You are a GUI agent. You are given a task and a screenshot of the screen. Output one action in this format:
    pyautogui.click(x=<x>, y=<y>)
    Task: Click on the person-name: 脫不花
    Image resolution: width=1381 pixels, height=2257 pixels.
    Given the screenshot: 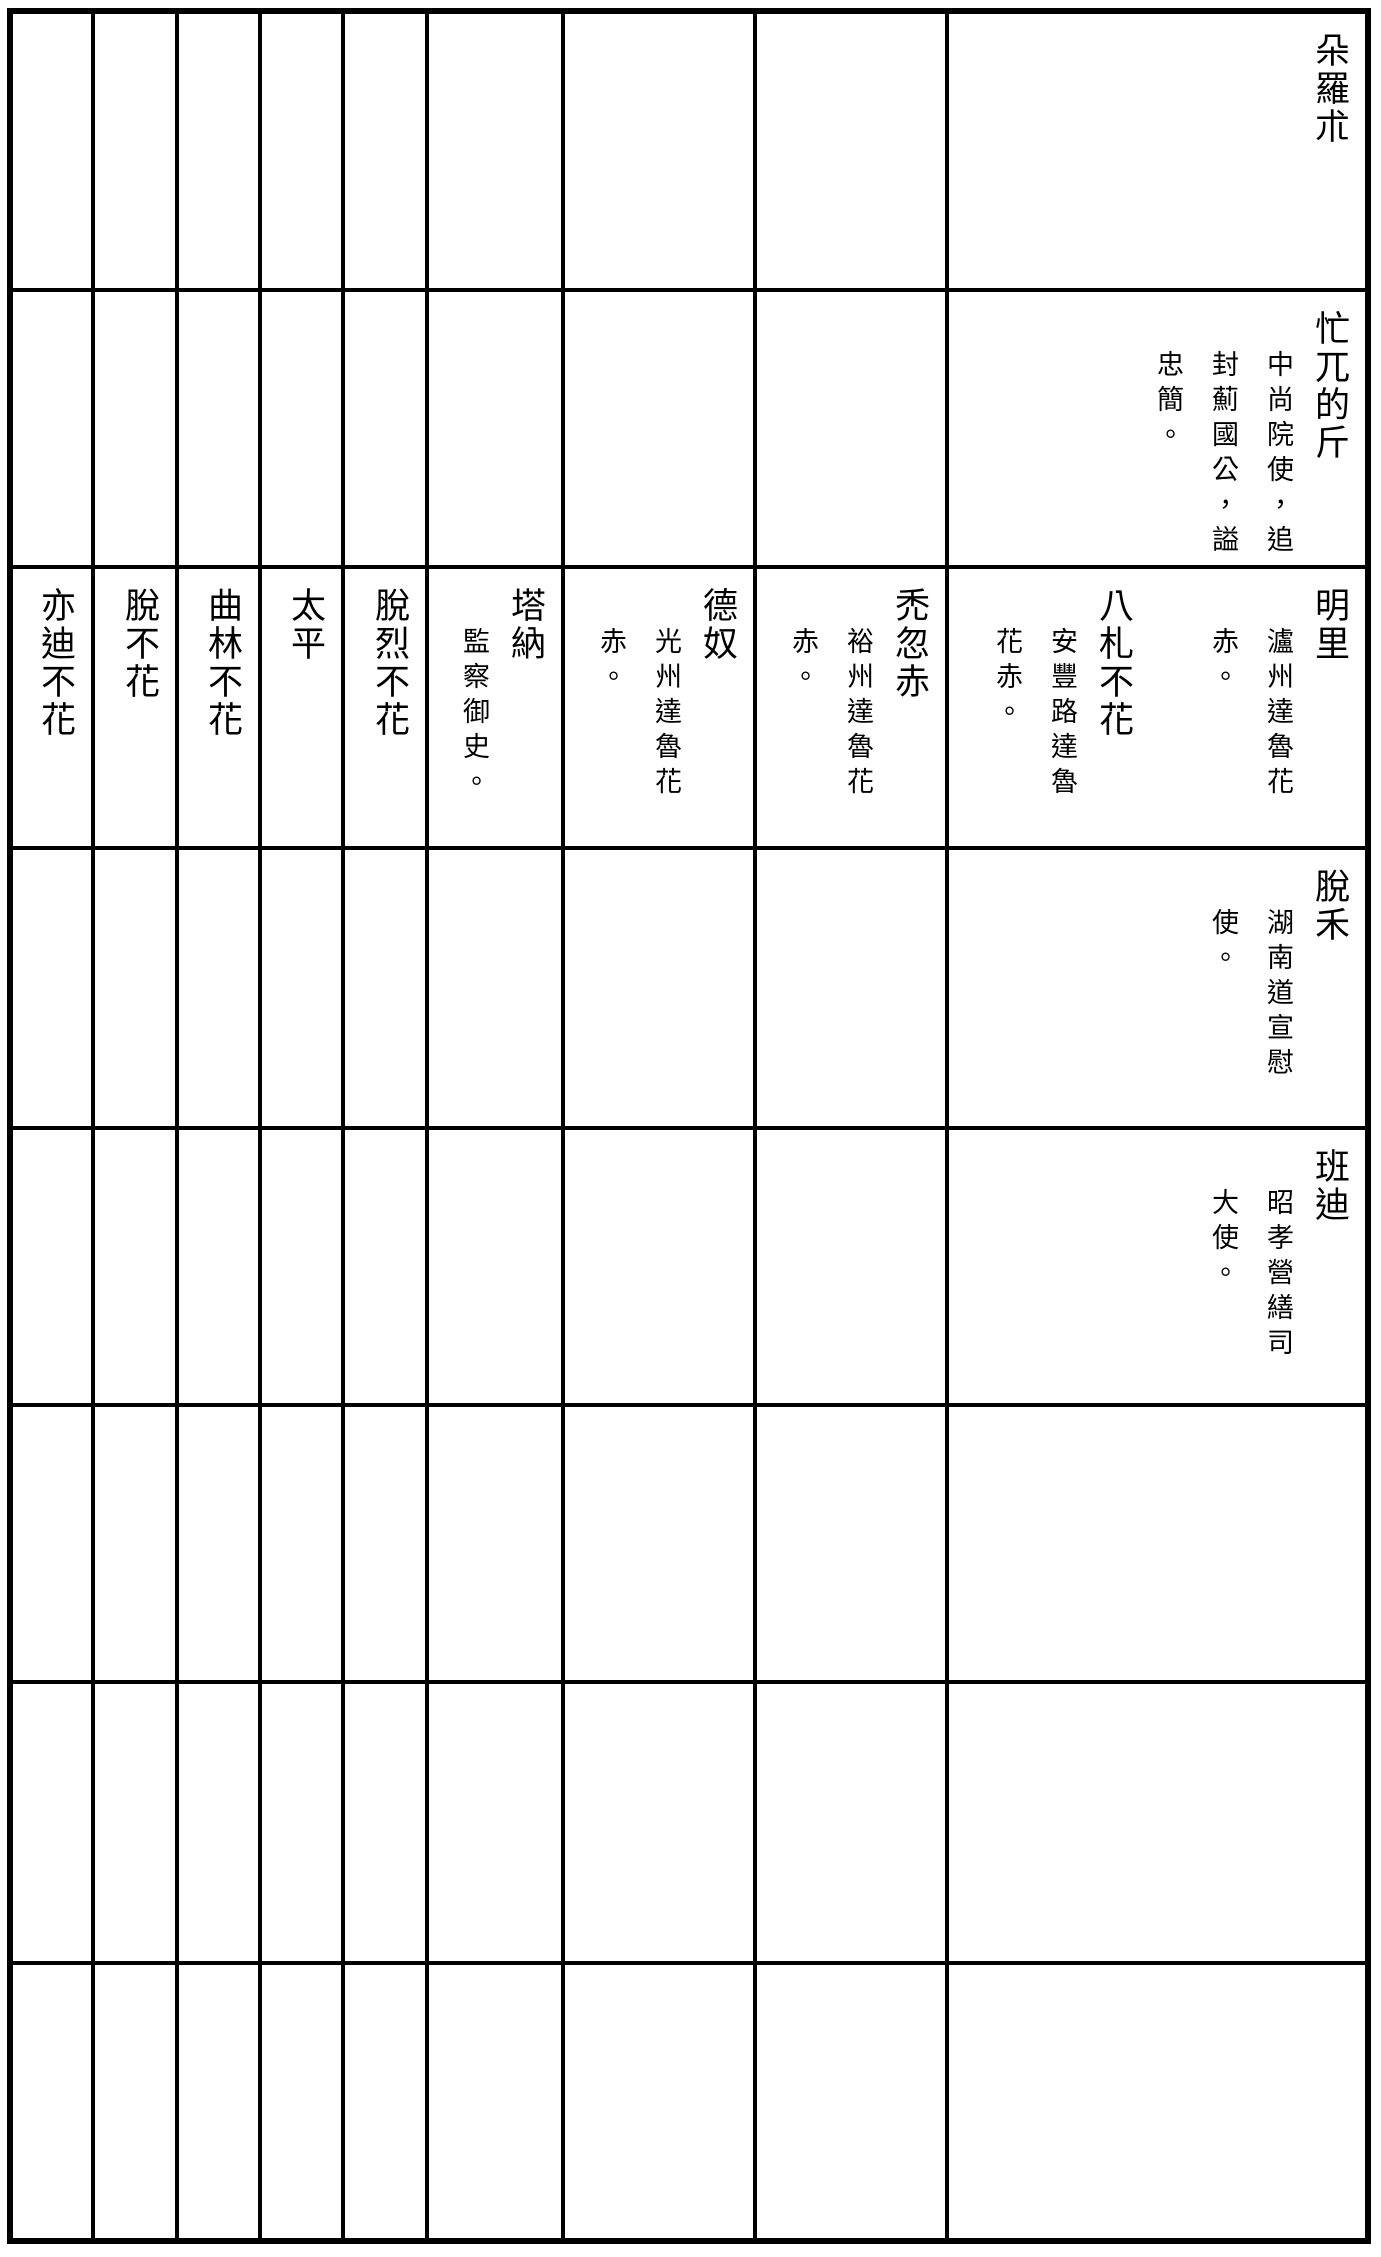 What is the action you would take?
    pyautogui.click(x=139, y=644)
    